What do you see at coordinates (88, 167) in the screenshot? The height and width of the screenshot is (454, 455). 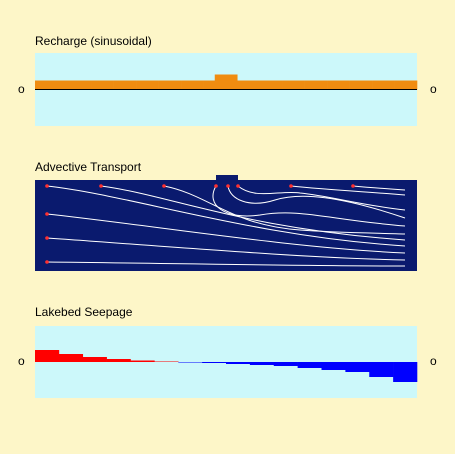 I see `panel-title: Advective Transport` at bounding box center [88, 167].